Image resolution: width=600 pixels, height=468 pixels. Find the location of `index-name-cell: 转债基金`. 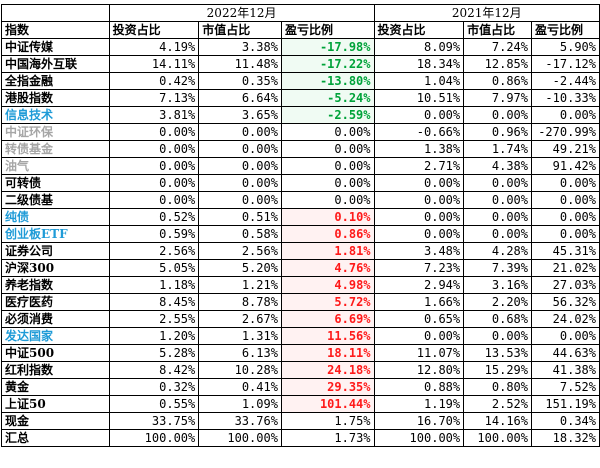

index-name-cell: 转债基金 is located at coordinates (55, 149).